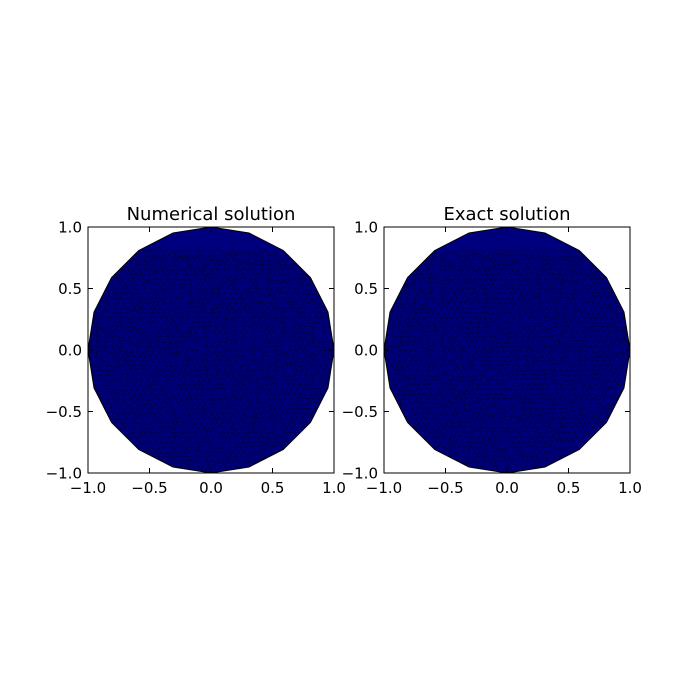  I want to click on solution-domain, so click(507, 350).